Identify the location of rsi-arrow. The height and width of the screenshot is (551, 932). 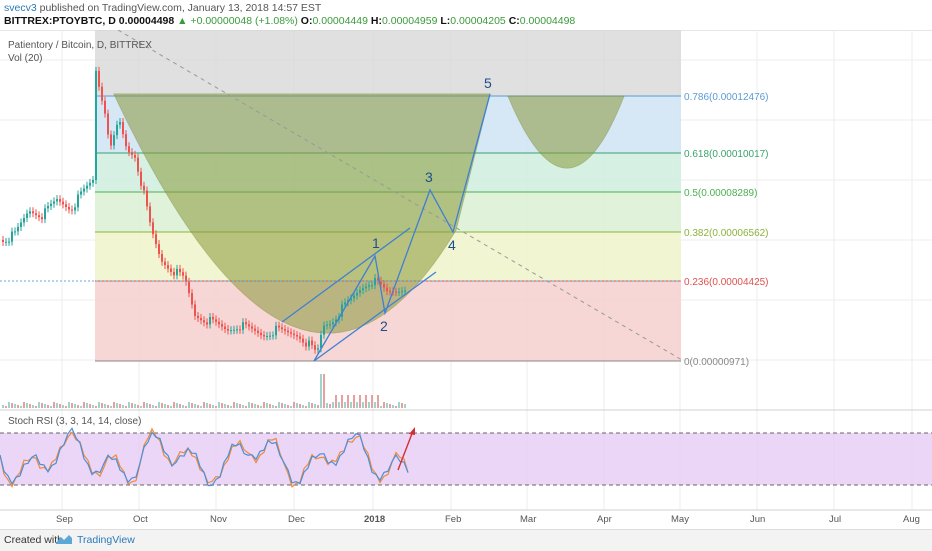
(406, 449).